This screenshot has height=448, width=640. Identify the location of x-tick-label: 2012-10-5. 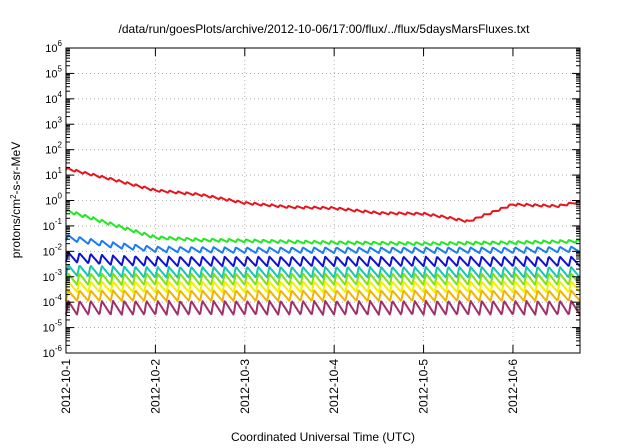
(424, 386).